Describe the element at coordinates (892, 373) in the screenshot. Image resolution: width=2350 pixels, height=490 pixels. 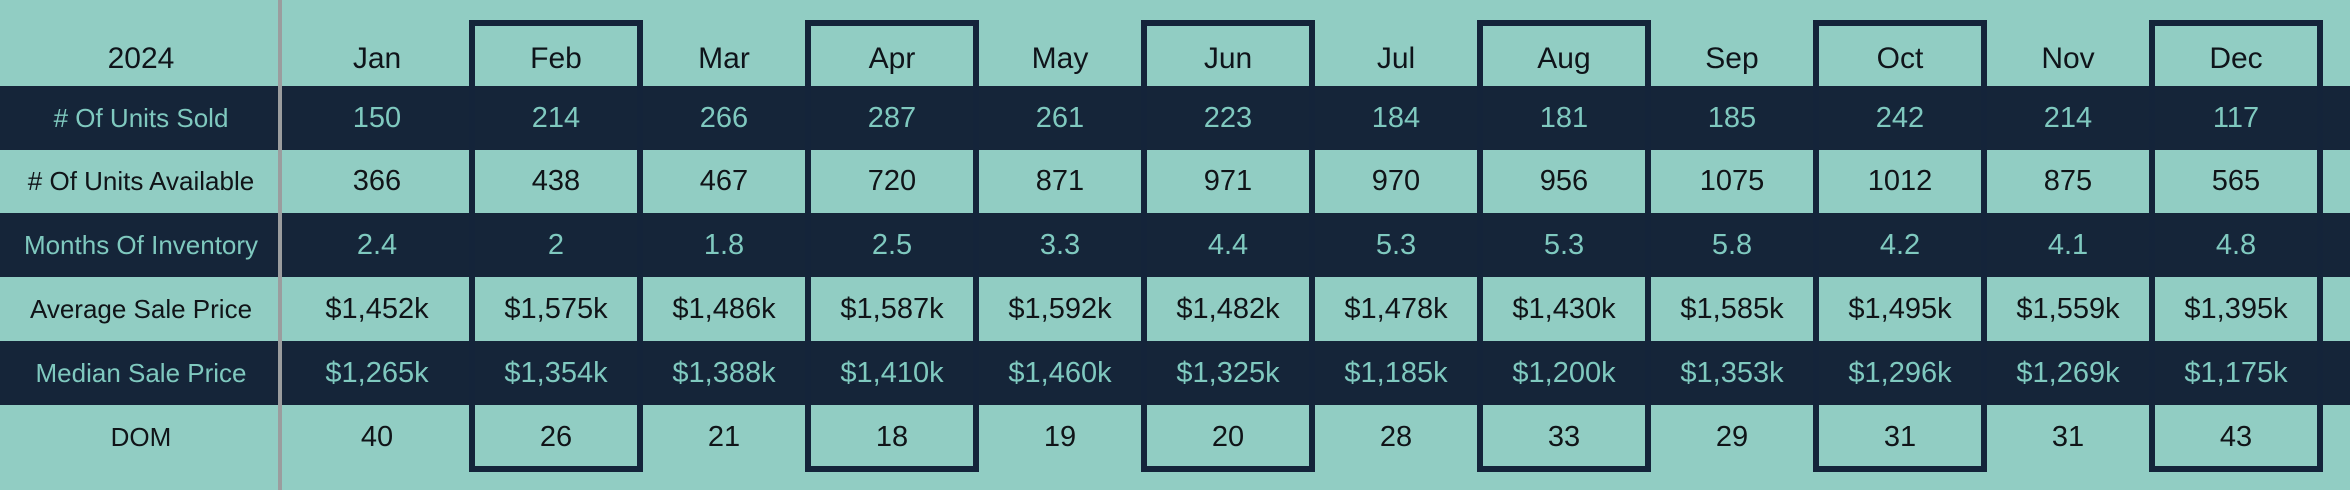
I see `table-cell-median-sale-price-apr: $1,410k` at that location.